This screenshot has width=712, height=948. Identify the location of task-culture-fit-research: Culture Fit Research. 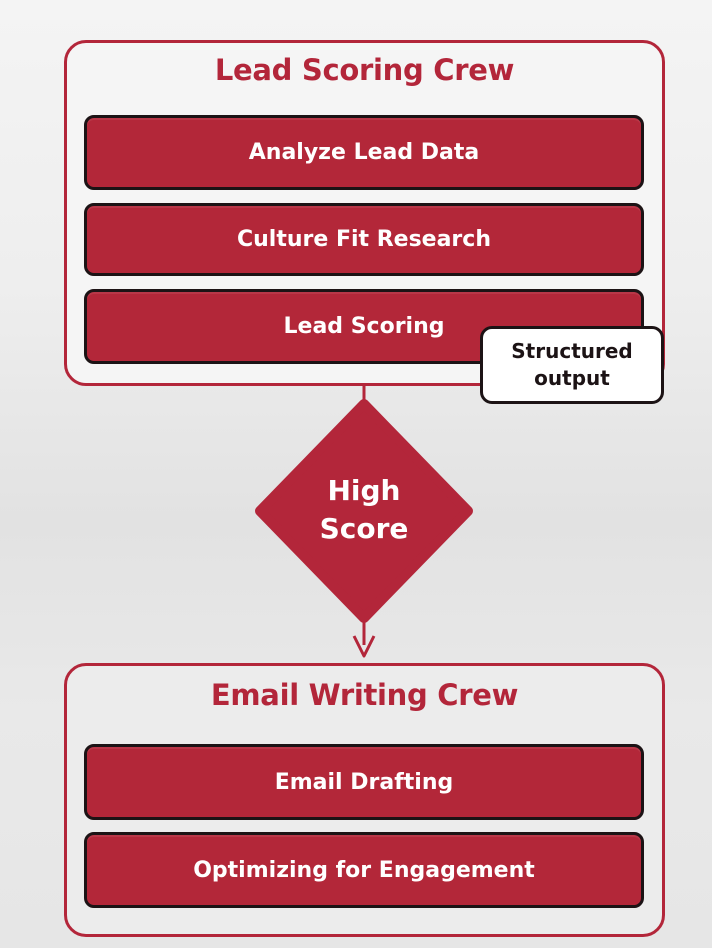
(364, 239).